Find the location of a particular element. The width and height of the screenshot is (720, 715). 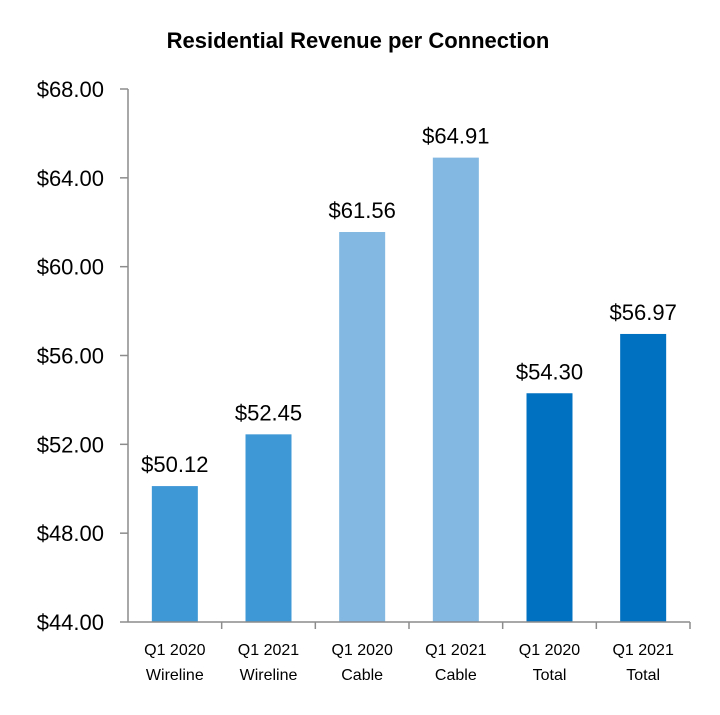

data-label: $61.56 is located at coordinates (362, 210).